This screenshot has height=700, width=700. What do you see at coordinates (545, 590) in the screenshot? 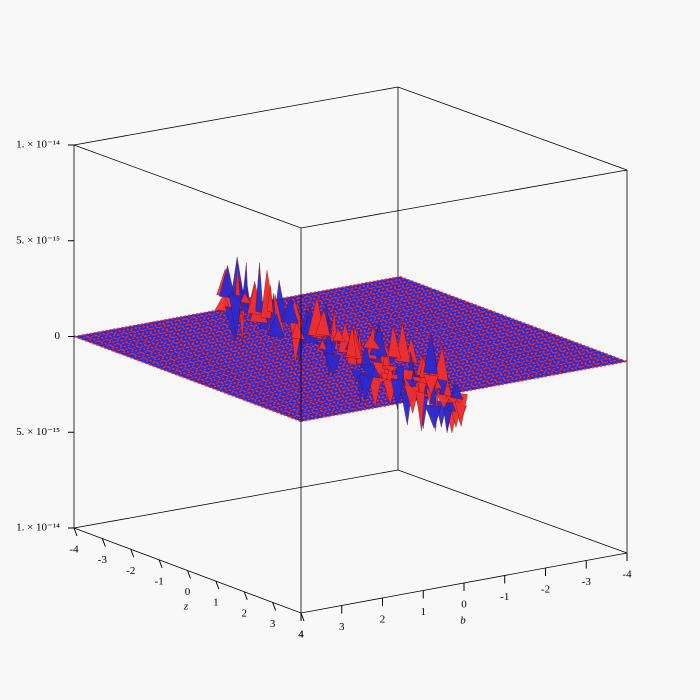
I see `y-tick-label: -2` at bounding box center [545, 590].